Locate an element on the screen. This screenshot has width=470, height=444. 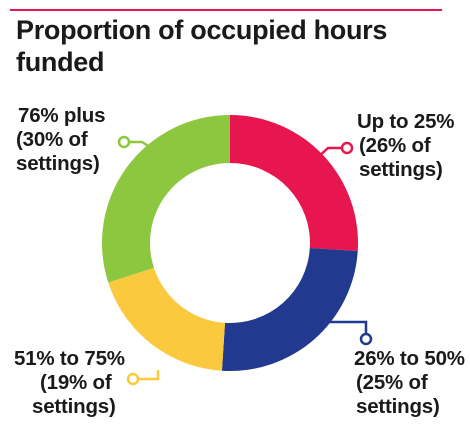
slice-label-2-line-0: 51% to 75% is located at coordinates (69, 358).